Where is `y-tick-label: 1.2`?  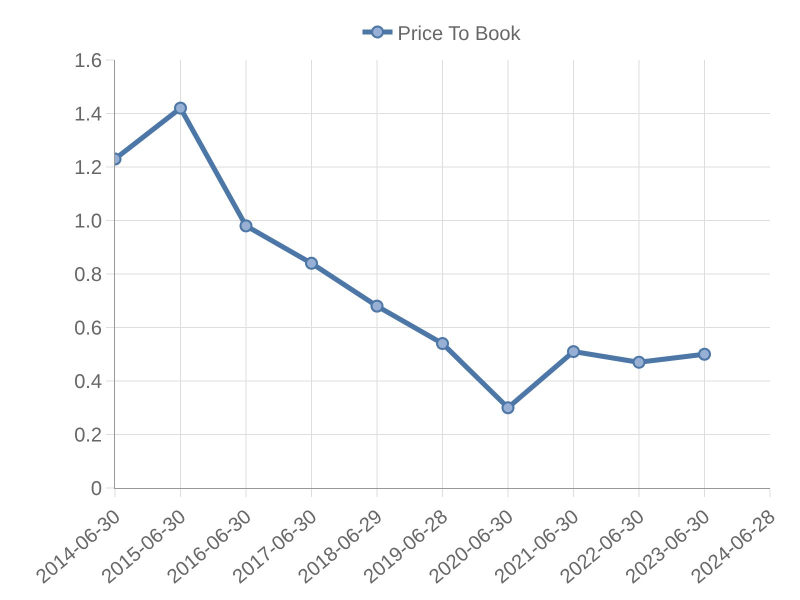 y-tick-label: 1.2 is located at coordinates (88, 168).